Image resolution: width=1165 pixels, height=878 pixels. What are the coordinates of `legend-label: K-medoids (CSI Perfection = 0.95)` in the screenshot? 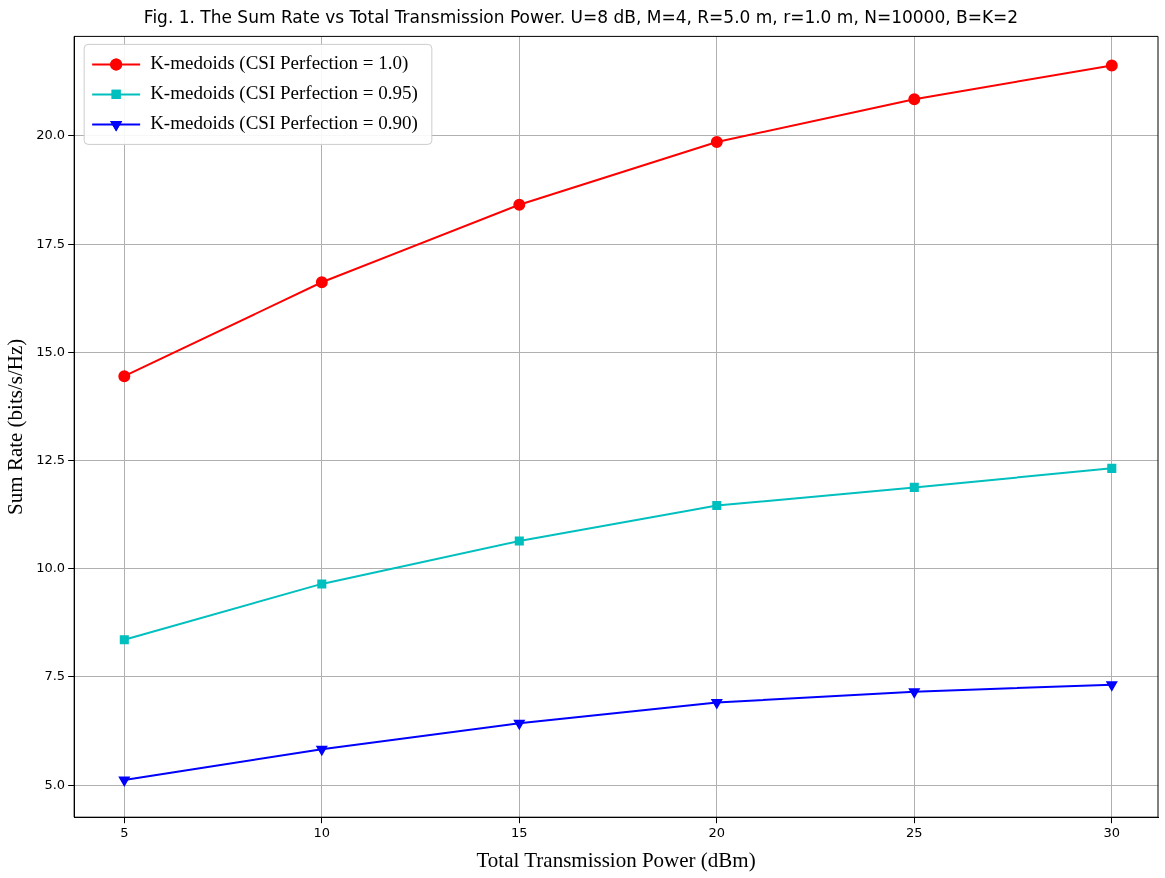 It's located at (284, 93).